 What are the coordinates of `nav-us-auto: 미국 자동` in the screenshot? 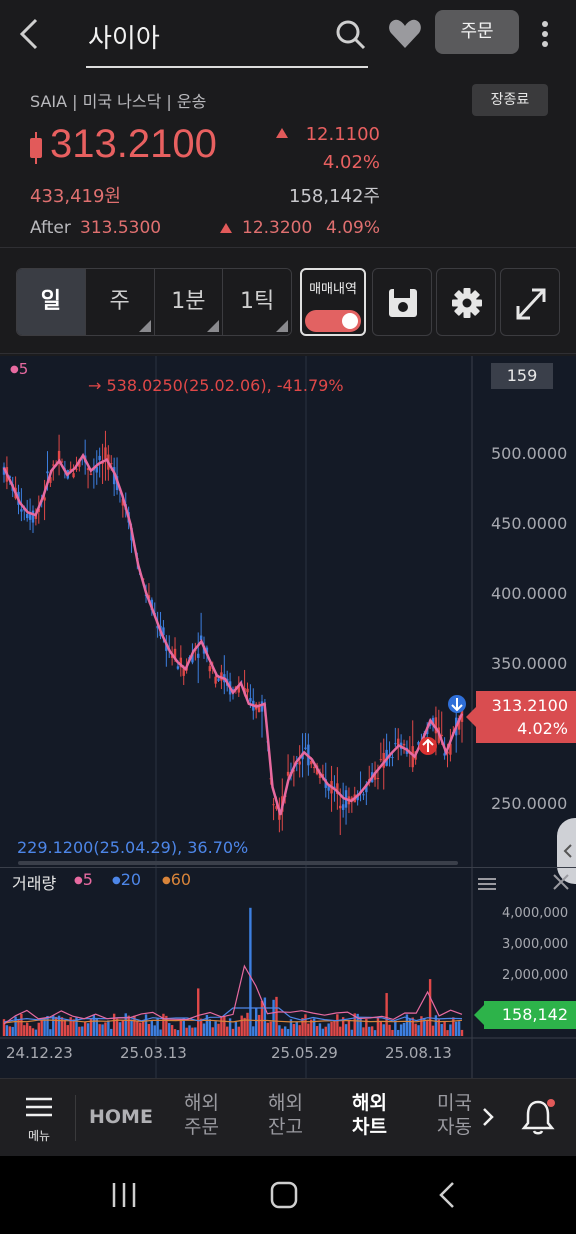 It's located at (454, 1115).